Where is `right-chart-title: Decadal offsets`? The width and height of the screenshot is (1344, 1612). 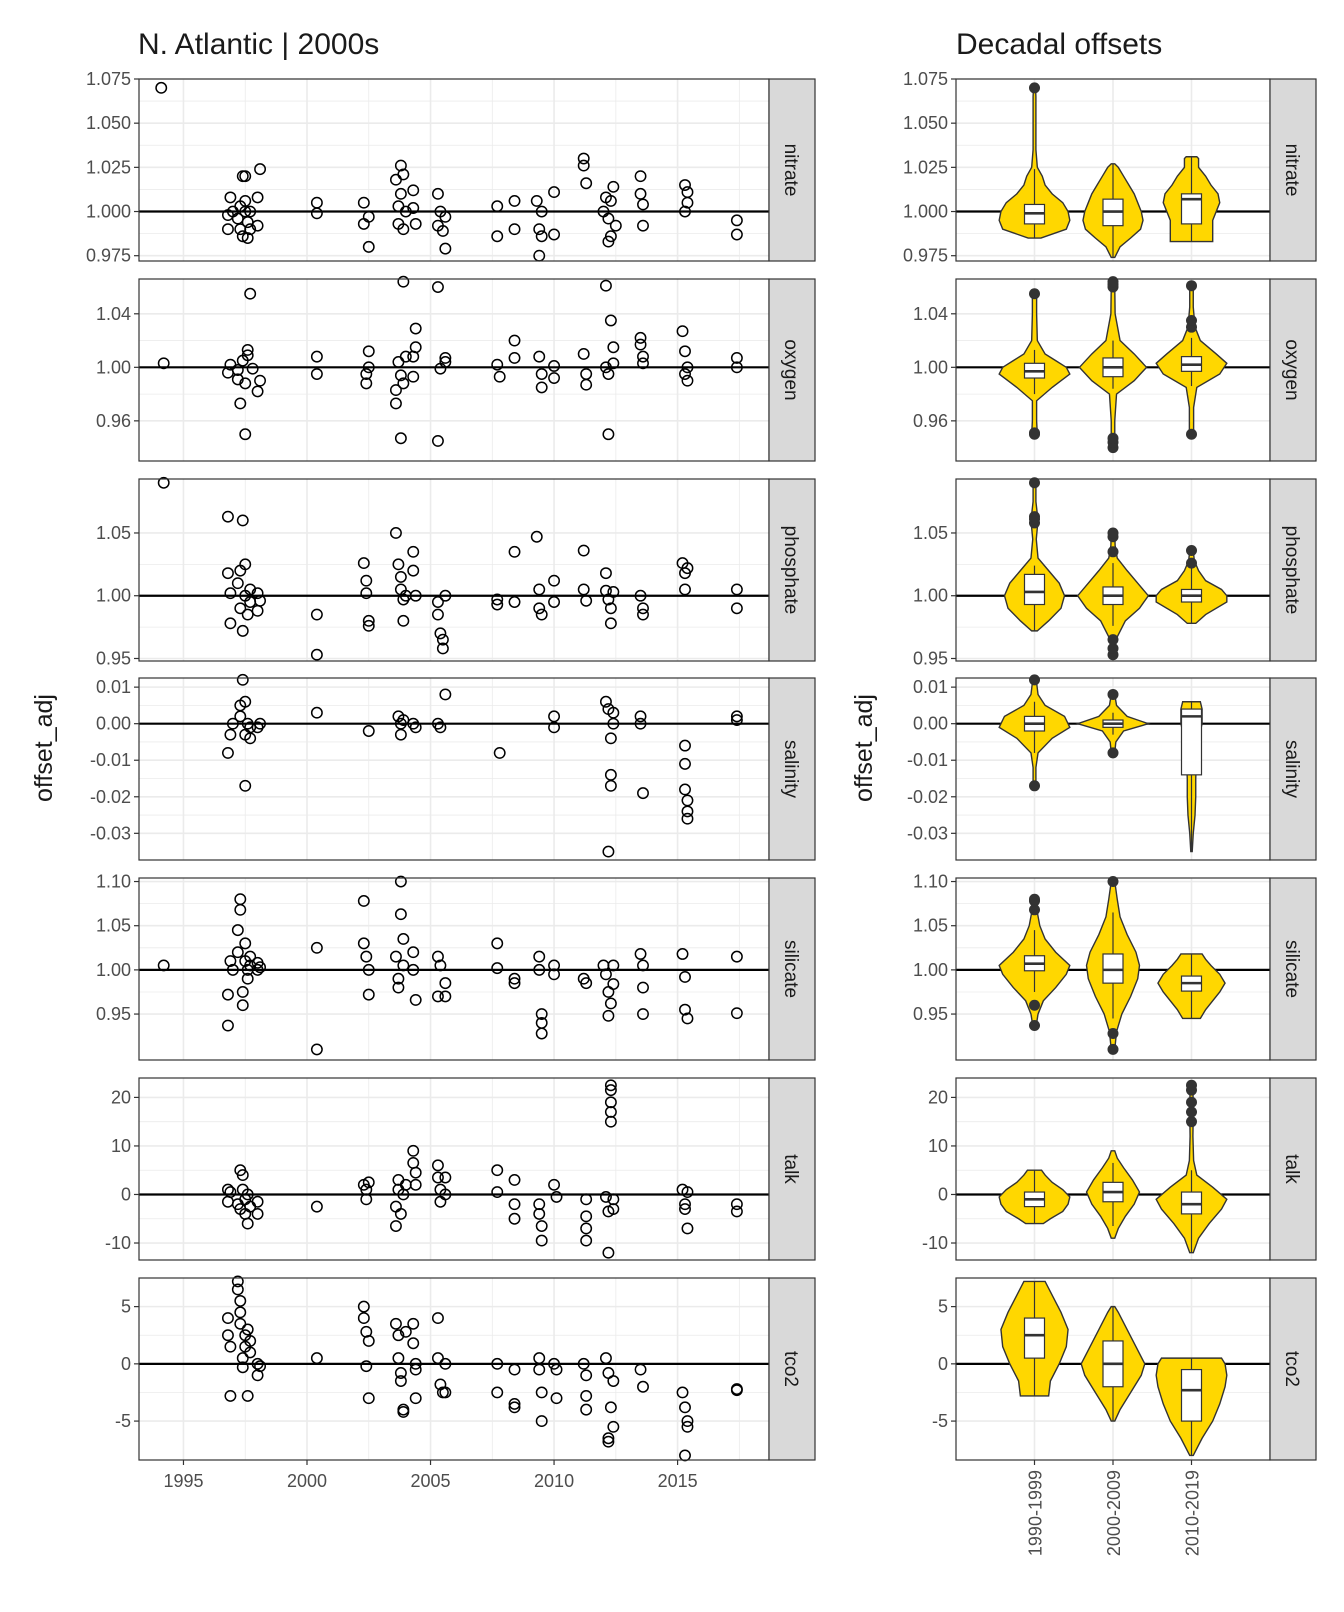 right-chart-title: Decadal offsets is located at coordinates (1059, 44).